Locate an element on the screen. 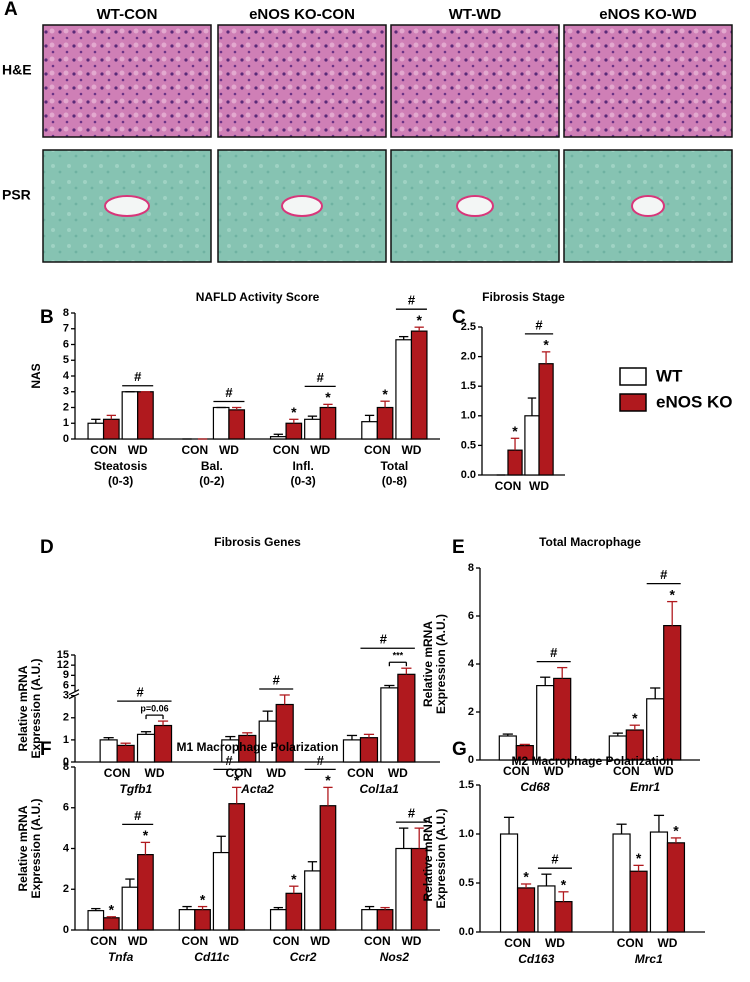 This screenshot has width=750, height=982. group-label: Bal. is located at coordinates (212, 466).